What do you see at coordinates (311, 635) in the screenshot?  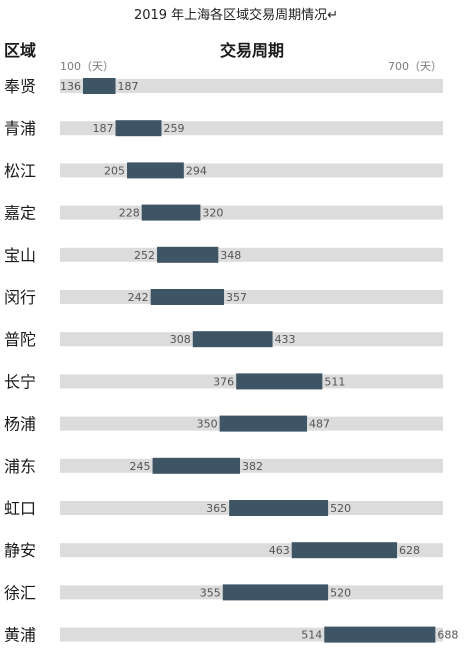 I see `min-value-label: 514` at bounding box center [311, 635].